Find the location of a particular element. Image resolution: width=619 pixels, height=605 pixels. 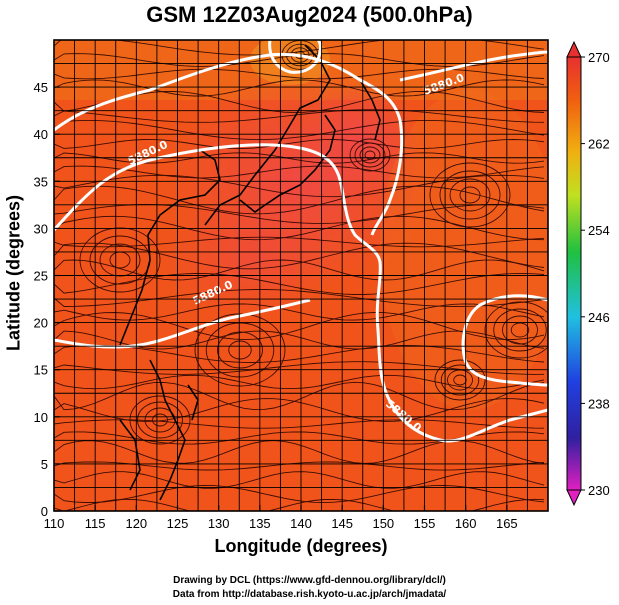

y-axis-label: Latitude (degrees) is located at coordinates (13, 273).